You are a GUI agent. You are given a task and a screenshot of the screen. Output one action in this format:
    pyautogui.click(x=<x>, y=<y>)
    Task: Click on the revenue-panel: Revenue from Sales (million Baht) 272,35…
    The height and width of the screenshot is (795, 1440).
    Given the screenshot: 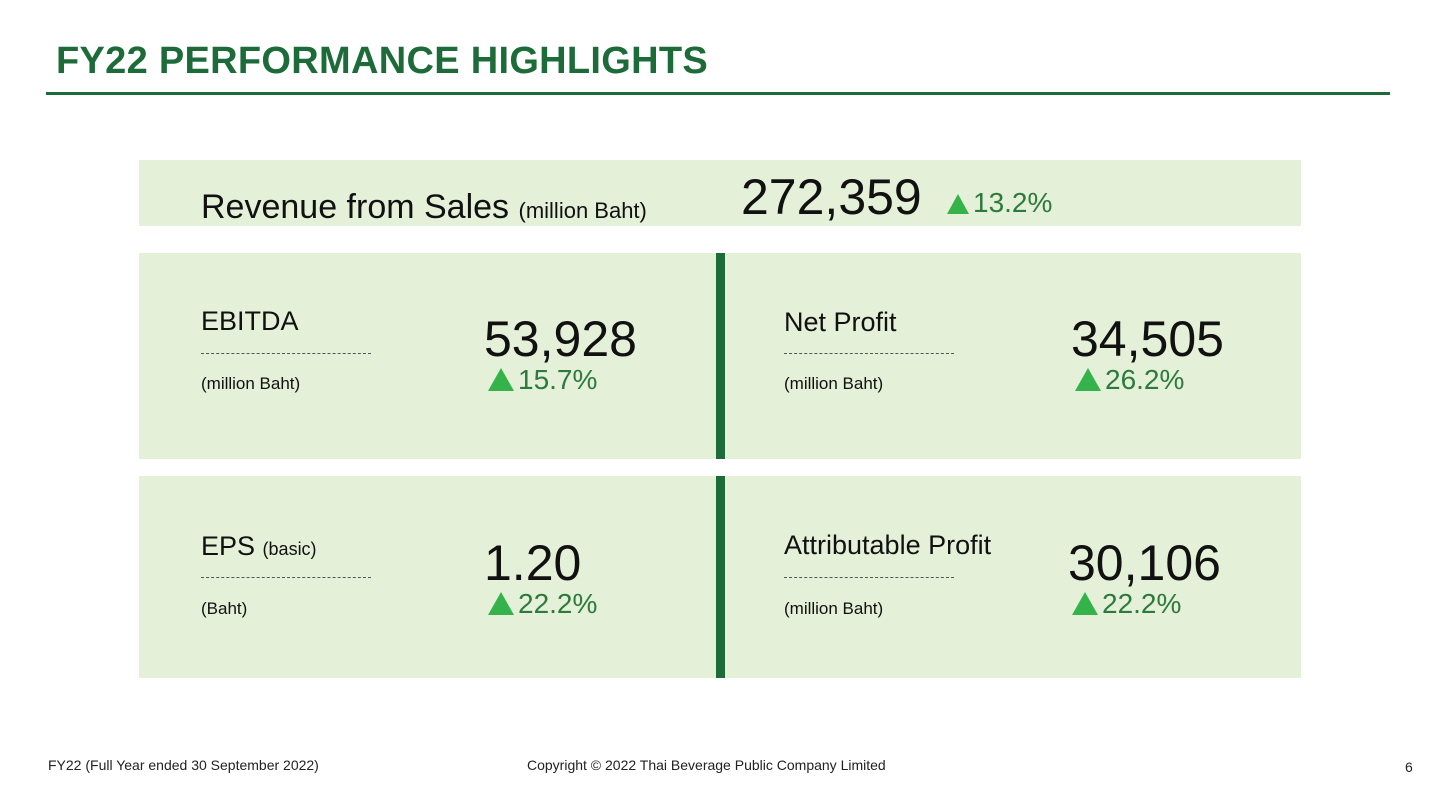 What is the action you would take?
    pyautogui.click(x=720, y=193)
    